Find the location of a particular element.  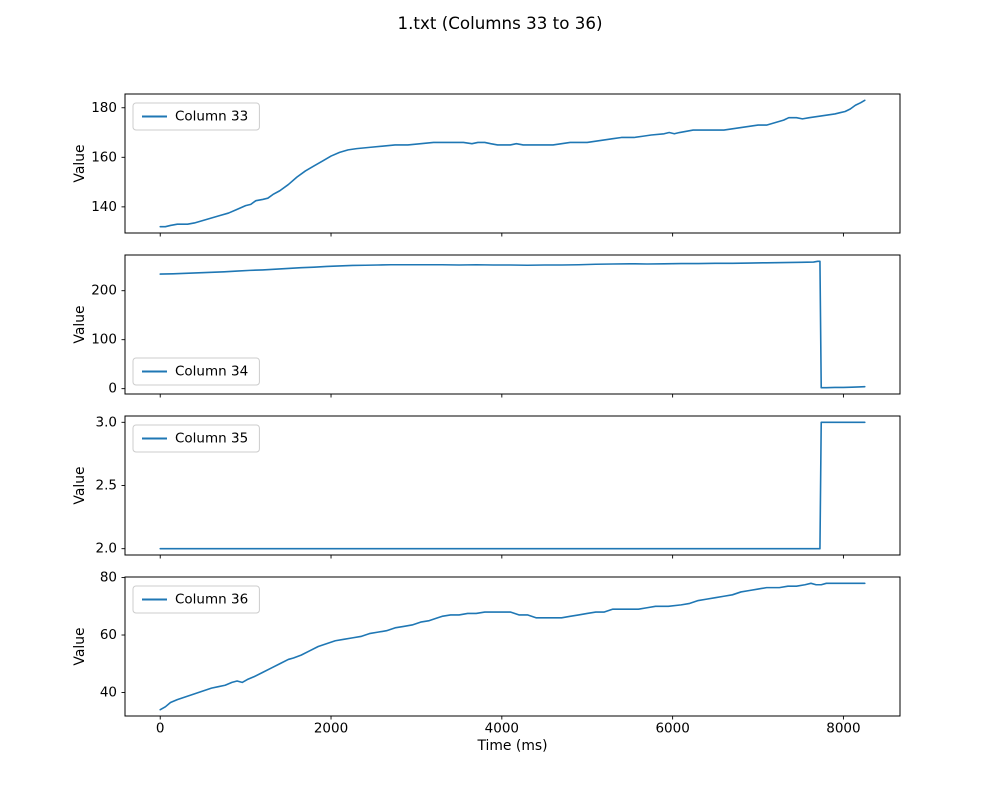

y-tick-label: 60 is located at coordinates (108, 635).